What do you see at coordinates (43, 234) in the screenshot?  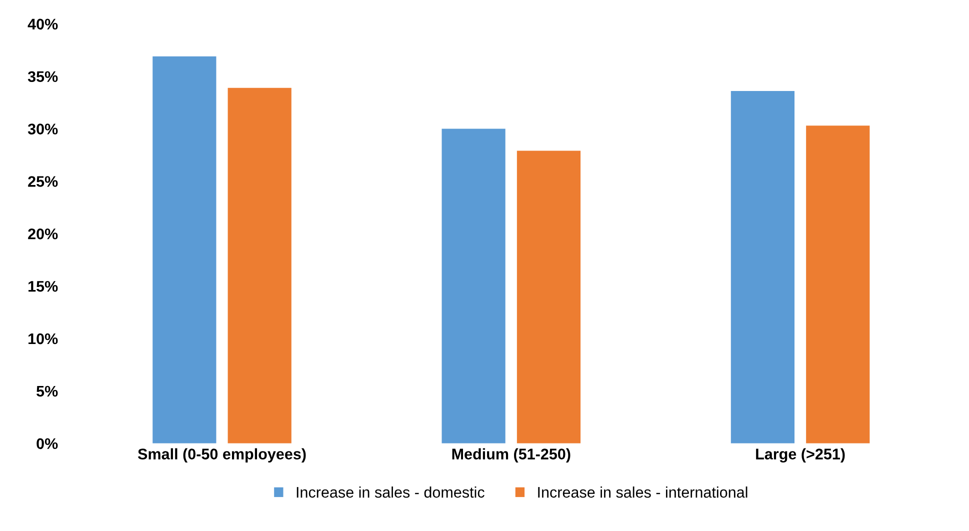 I see `y-tick-label: 20%` at bounding box center [43, 234].